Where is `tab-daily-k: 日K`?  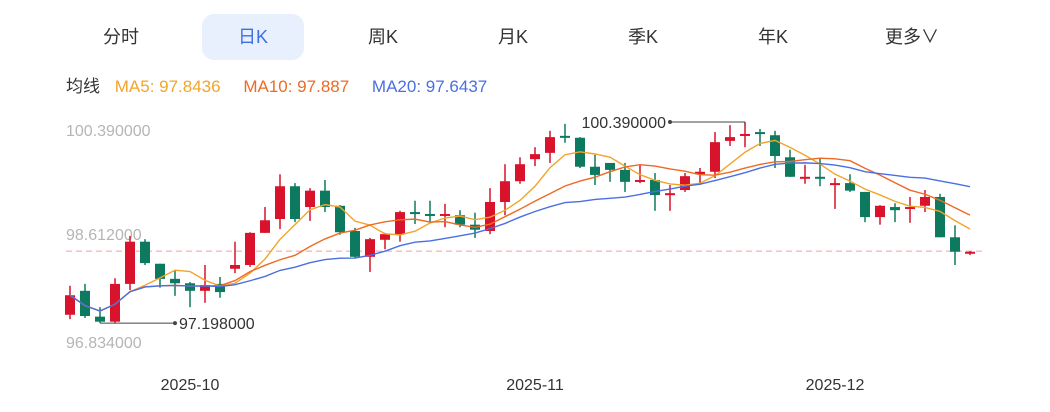
tab-daily-k: 日K is located at coordinates (253, 37).